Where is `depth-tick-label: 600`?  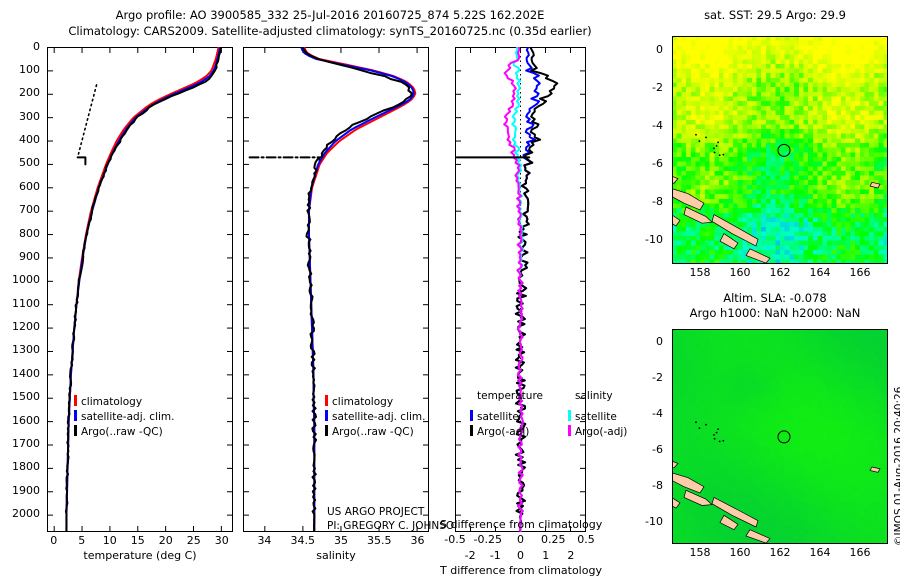
depth-tick-label: 600 is located at coordinates (29, 186).